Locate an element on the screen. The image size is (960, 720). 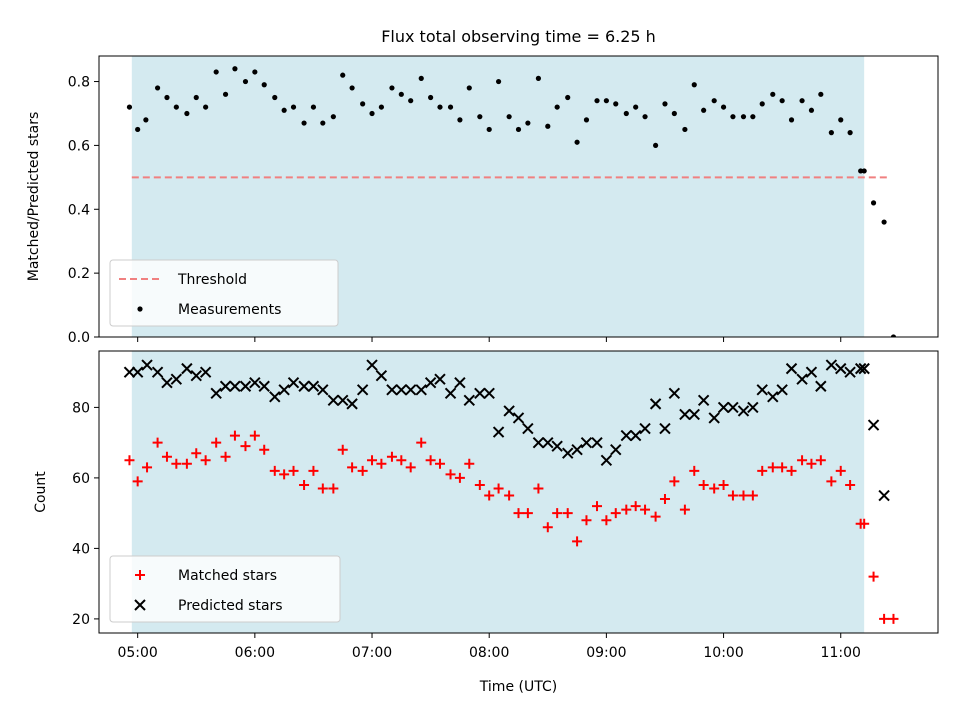
legend-label: Matched stars is located at coordinates (227, 576).